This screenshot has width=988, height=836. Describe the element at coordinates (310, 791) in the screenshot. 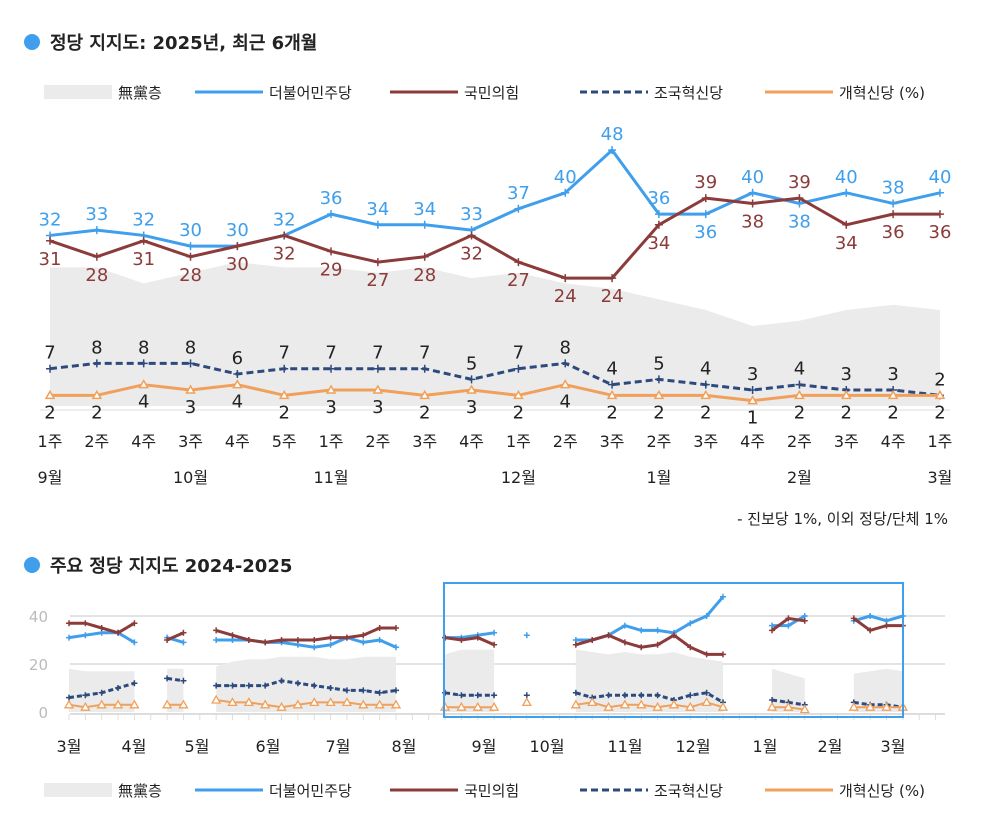

I see `bottom-legend-minjoo: 더불어민주당` at that location.